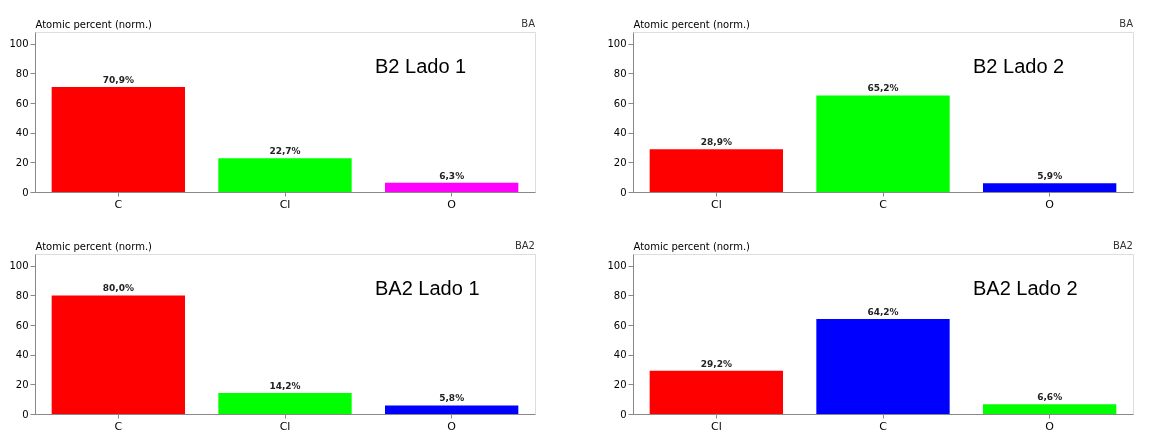  I want to click on text: BA2 Lado 2, so click(1025, 288).